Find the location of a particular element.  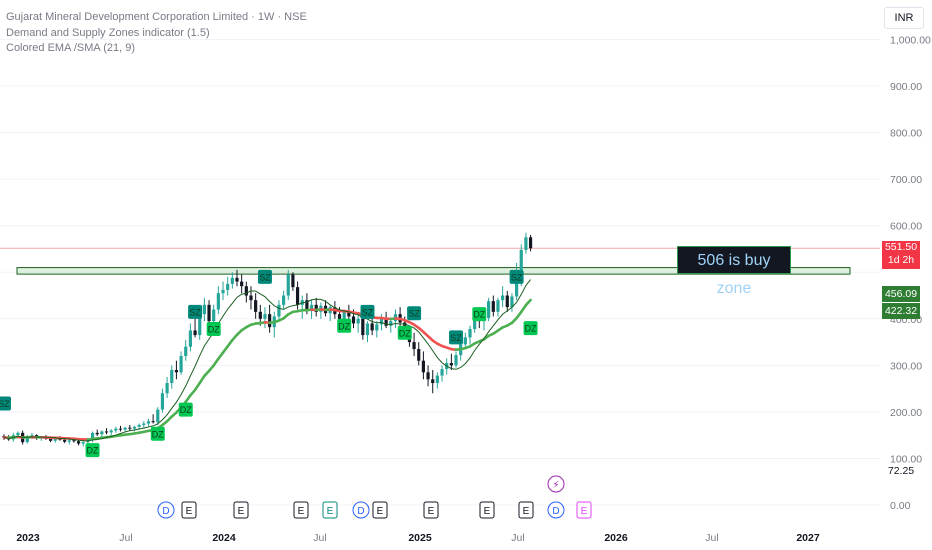

time-axis: 2023 Jul 2024 Jul 2025 Jul 2026 Jul 2027 is located at coordinates (418, 538).